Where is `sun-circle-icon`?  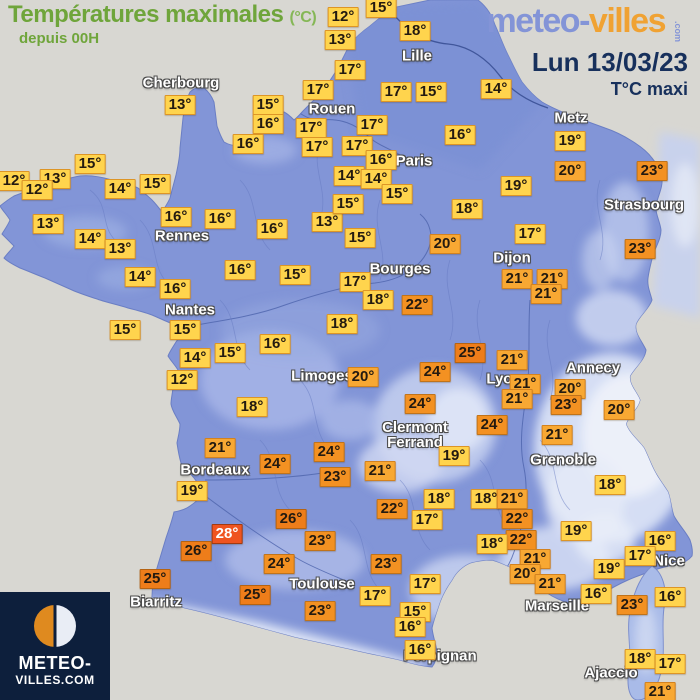 sun-circle-icon is located at coordinates (55, 626).